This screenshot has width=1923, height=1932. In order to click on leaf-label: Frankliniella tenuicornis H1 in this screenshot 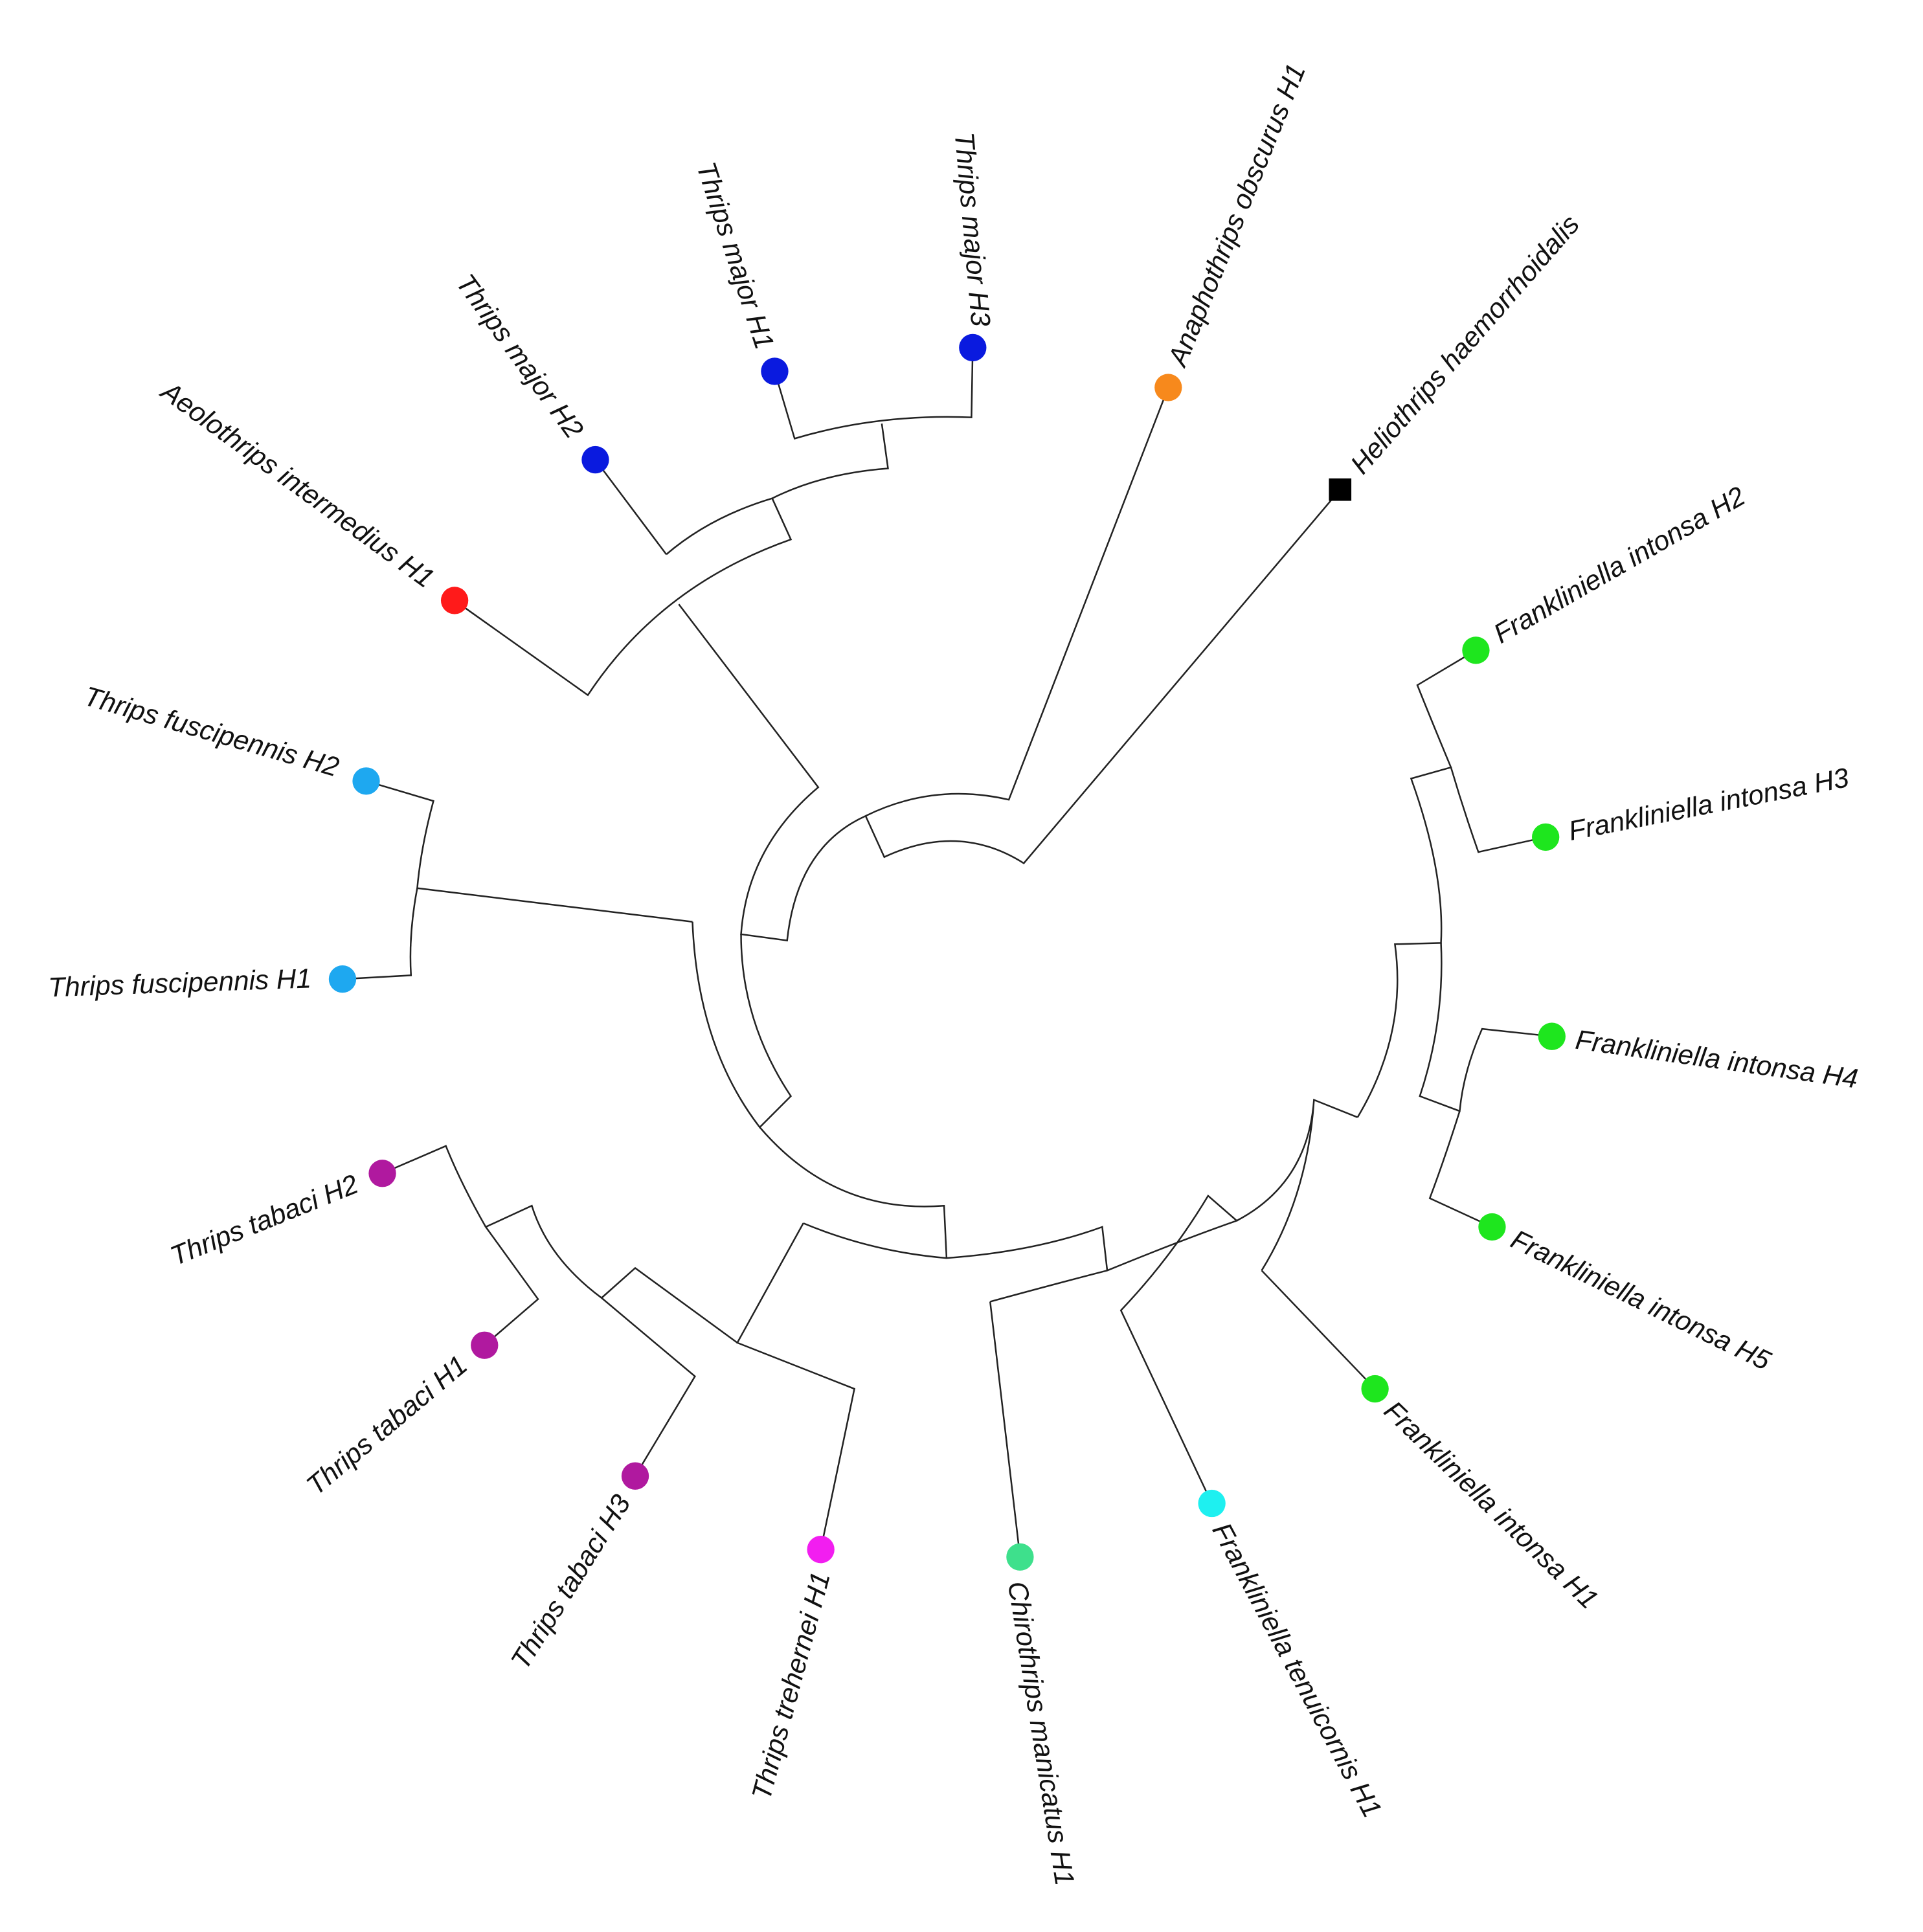, I will do `click(1297, 1670)`.